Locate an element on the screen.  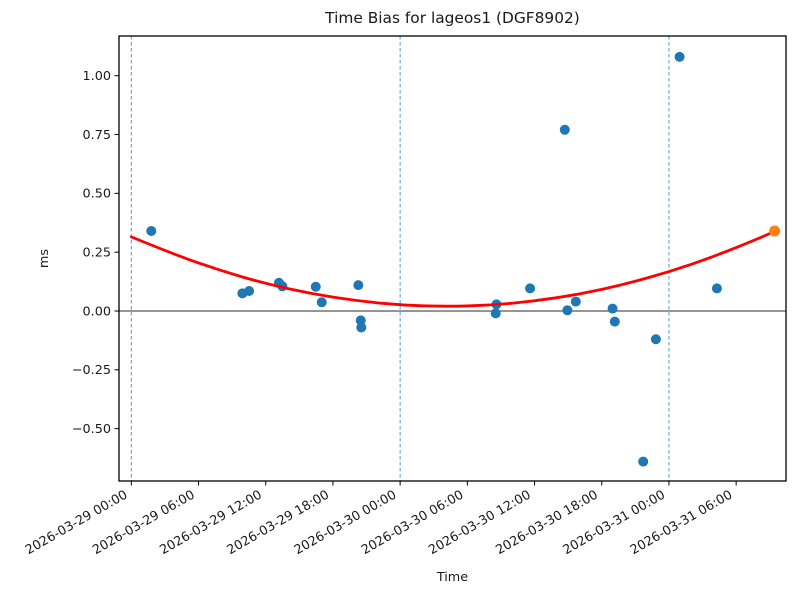
y-tick-label: −0.50 is located at coordinates (91, 429).